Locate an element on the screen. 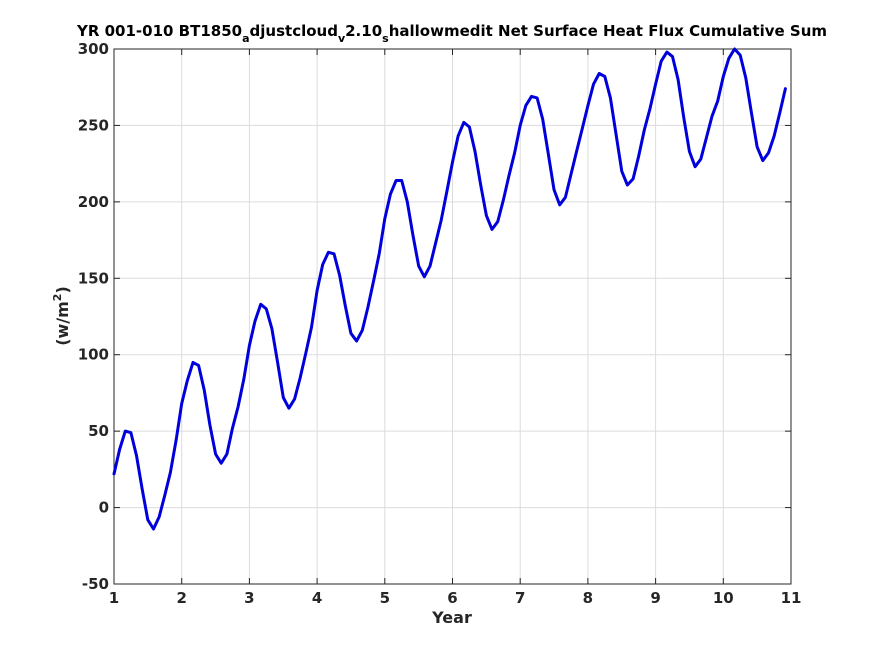 The height and width of the screenshot is (656, 875). y-tick-label: 150 is located at coordinates (93, 278).